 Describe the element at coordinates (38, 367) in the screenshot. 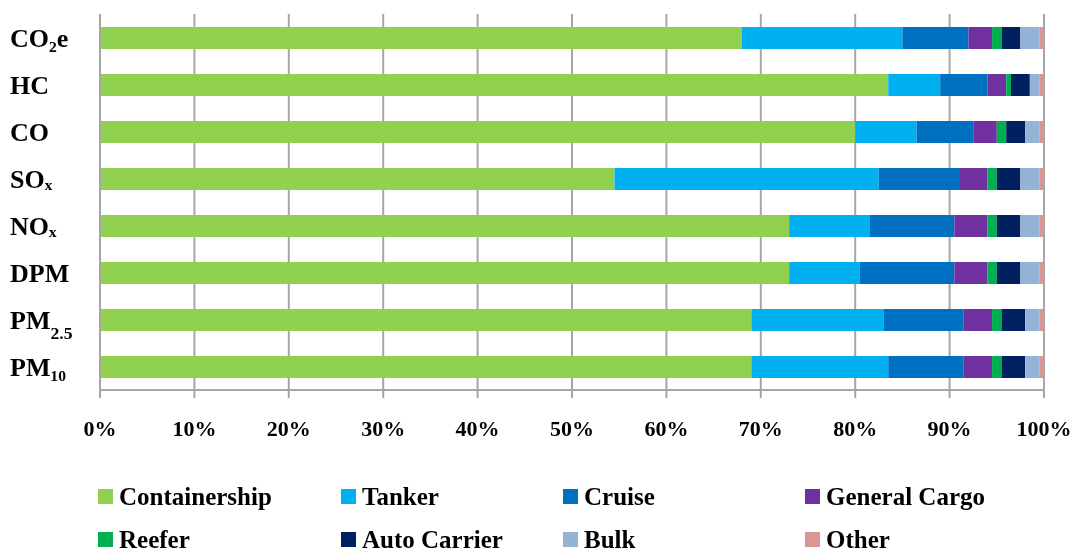

I see `y-tick-label: PM₁₀` at that location.